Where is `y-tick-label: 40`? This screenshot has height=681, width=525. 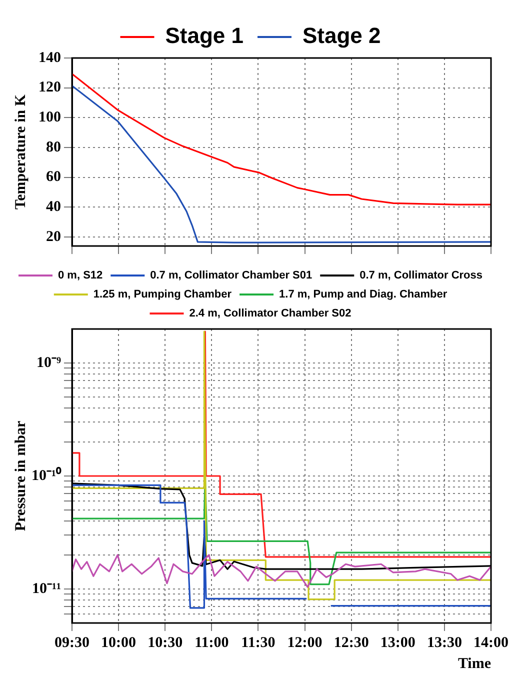 y-tick-label: 40 is located at coordinates (53, 207).